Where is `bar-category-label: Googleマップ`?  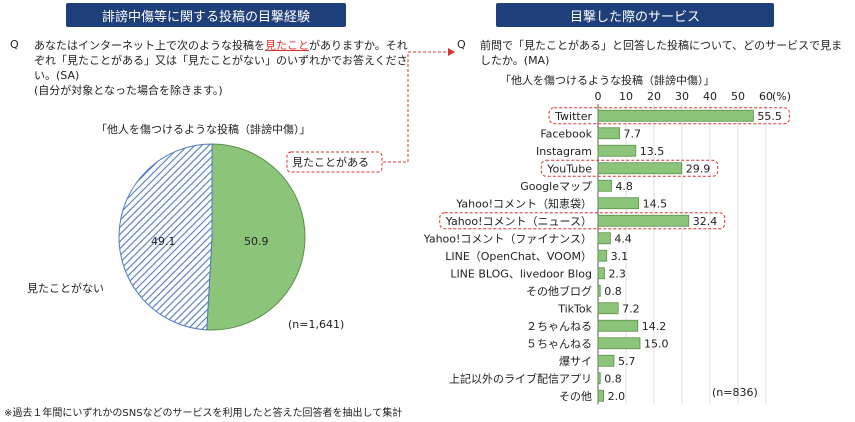
bar-category-label: Googleマップ is located at coordinates (556, 186).